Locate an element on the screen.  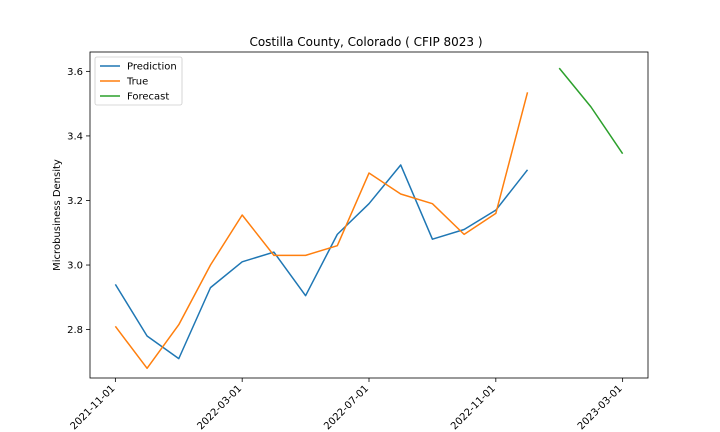
y-tick-label: 3.2 is located at coordinates (75, 201).